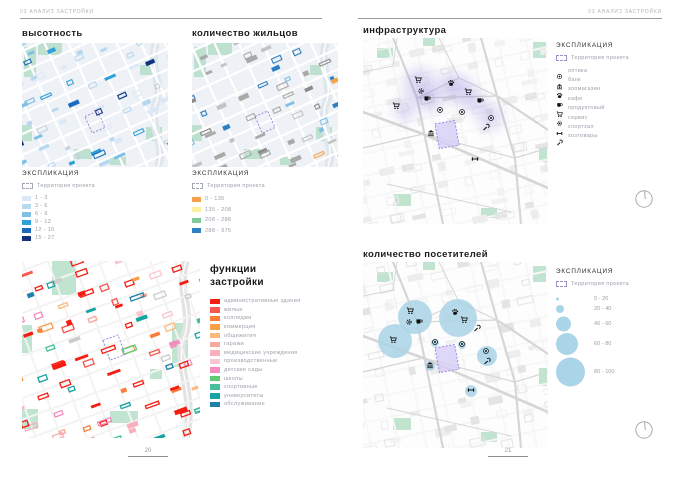 Image resolution: width=680 pixels, height=481 pixels. What do you see at coordinates (237, 276) in the screenshot?
I see `functions-title: функции застройки` at bounding box center [237, 276].